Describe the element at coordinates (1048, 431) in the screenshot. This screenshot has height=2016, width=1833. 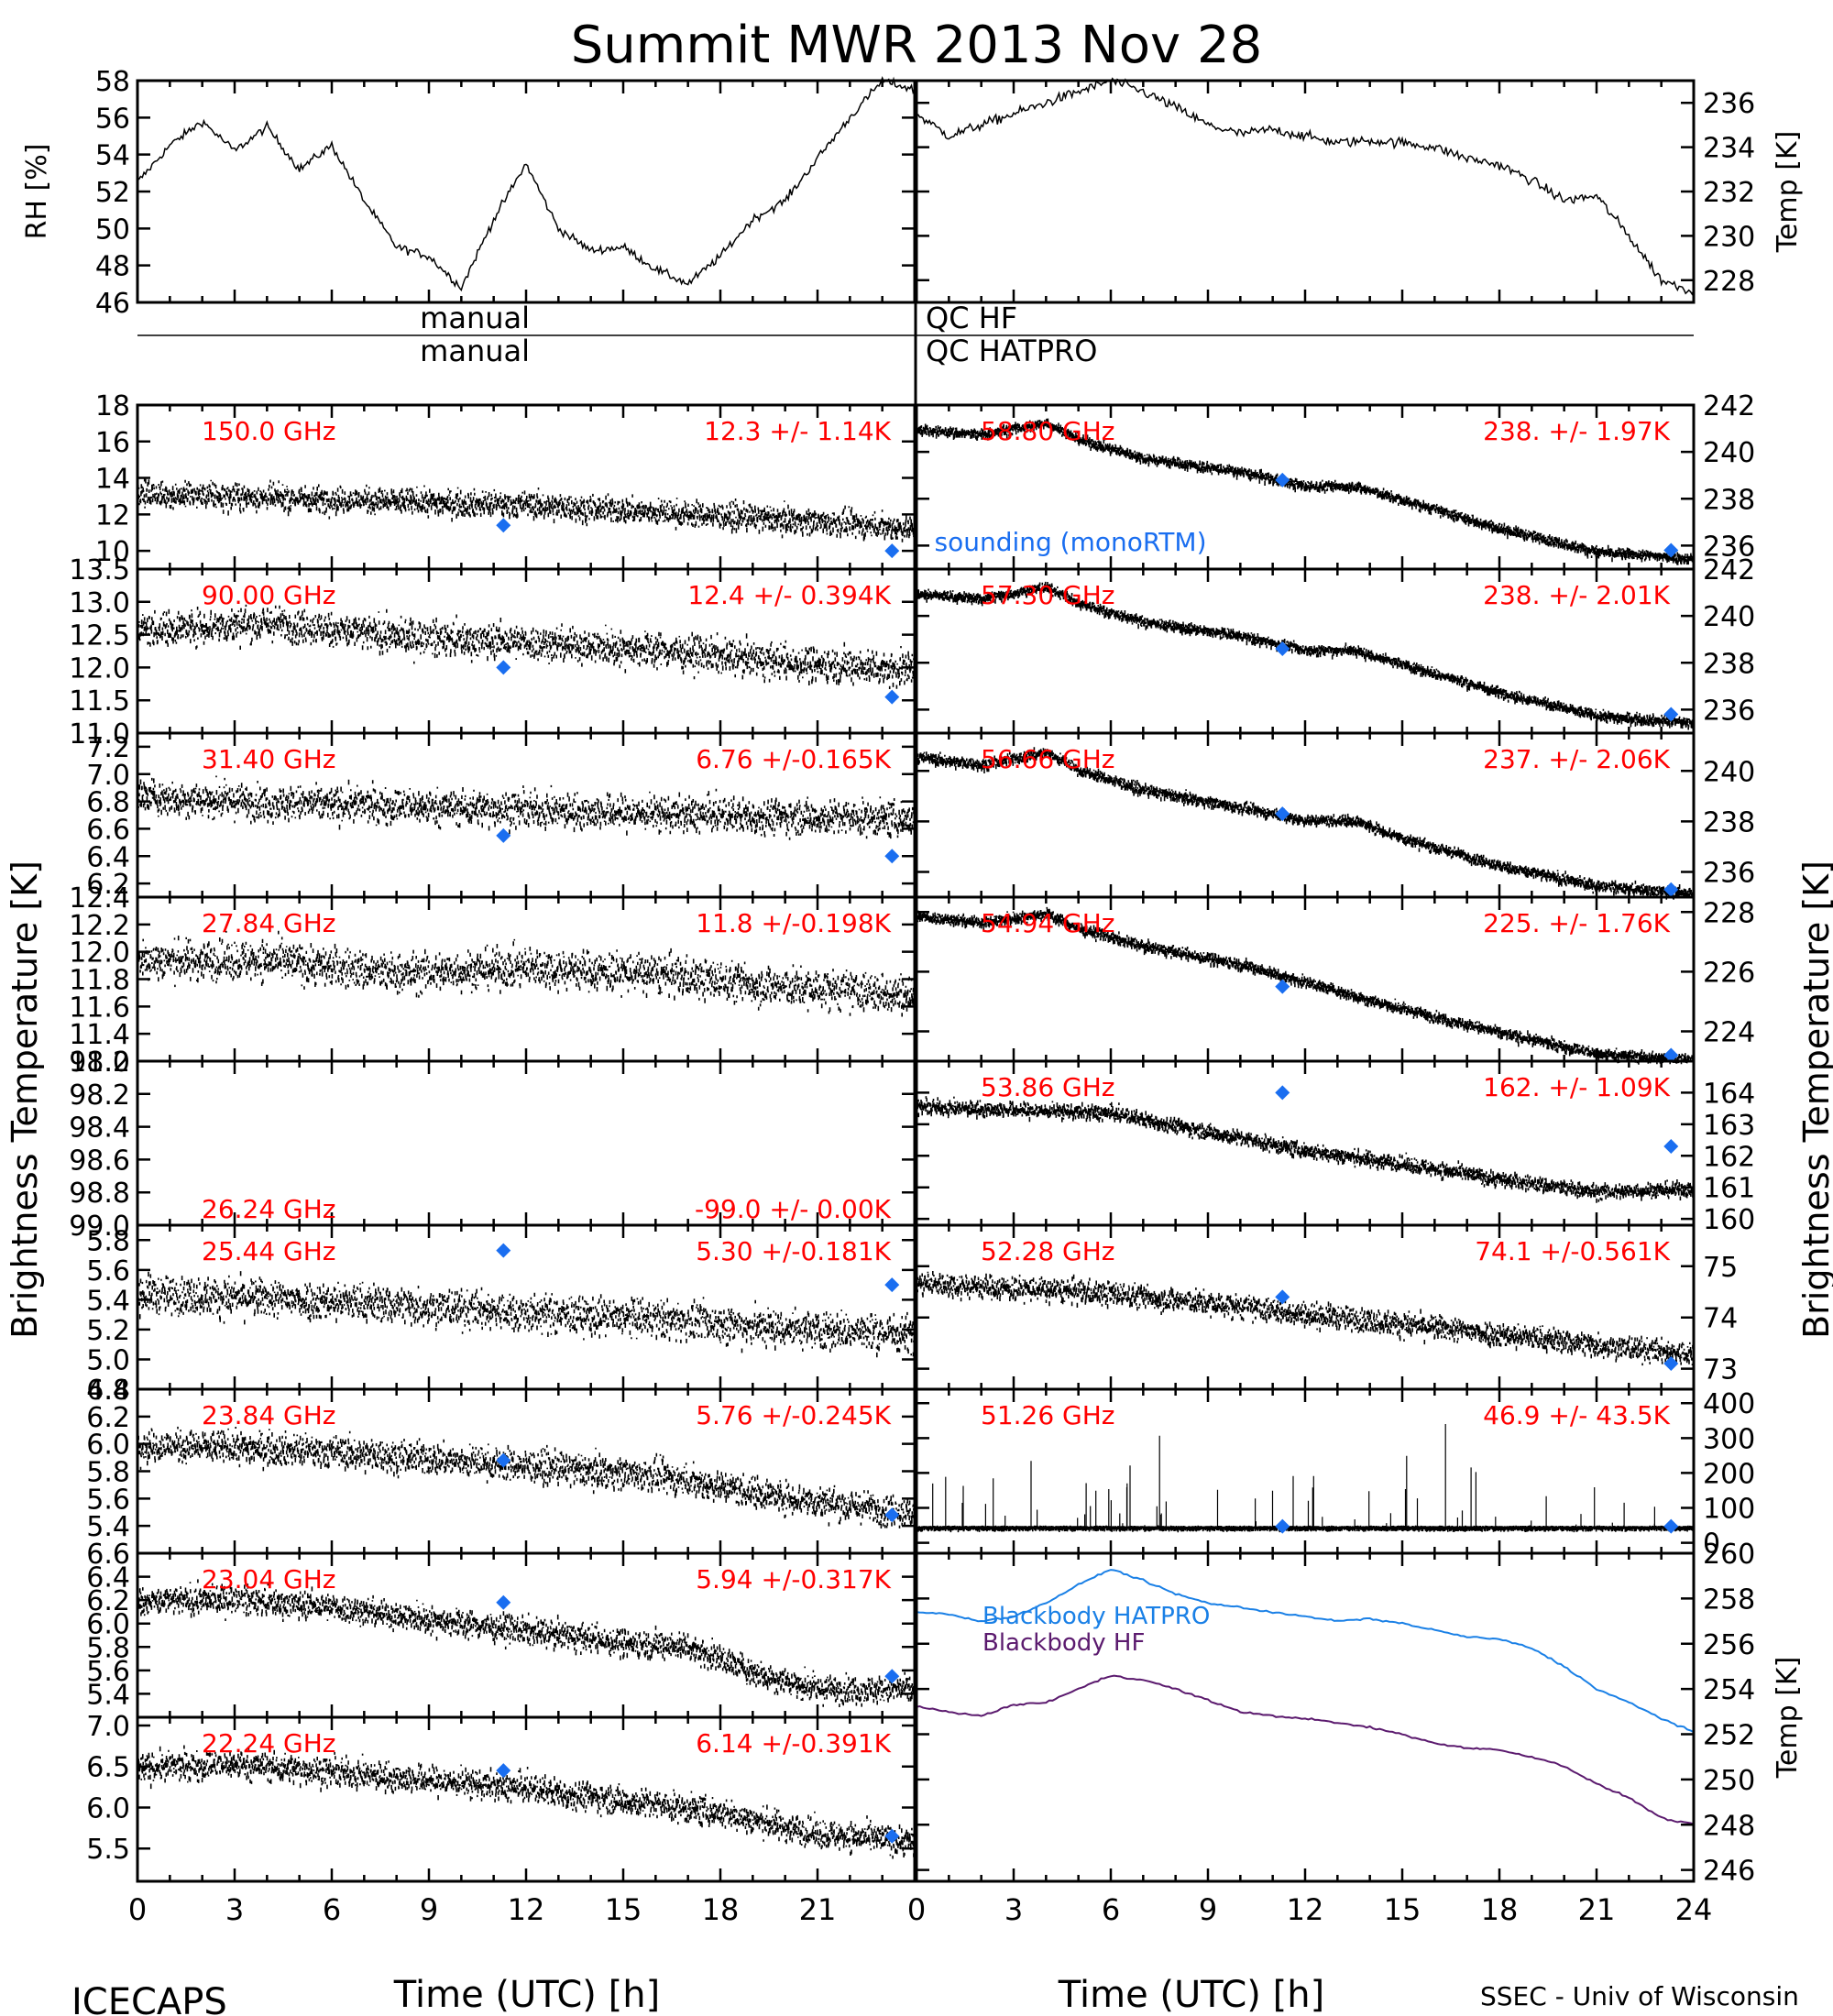
I see `frequency-label: 58.80 GHz` at that location.